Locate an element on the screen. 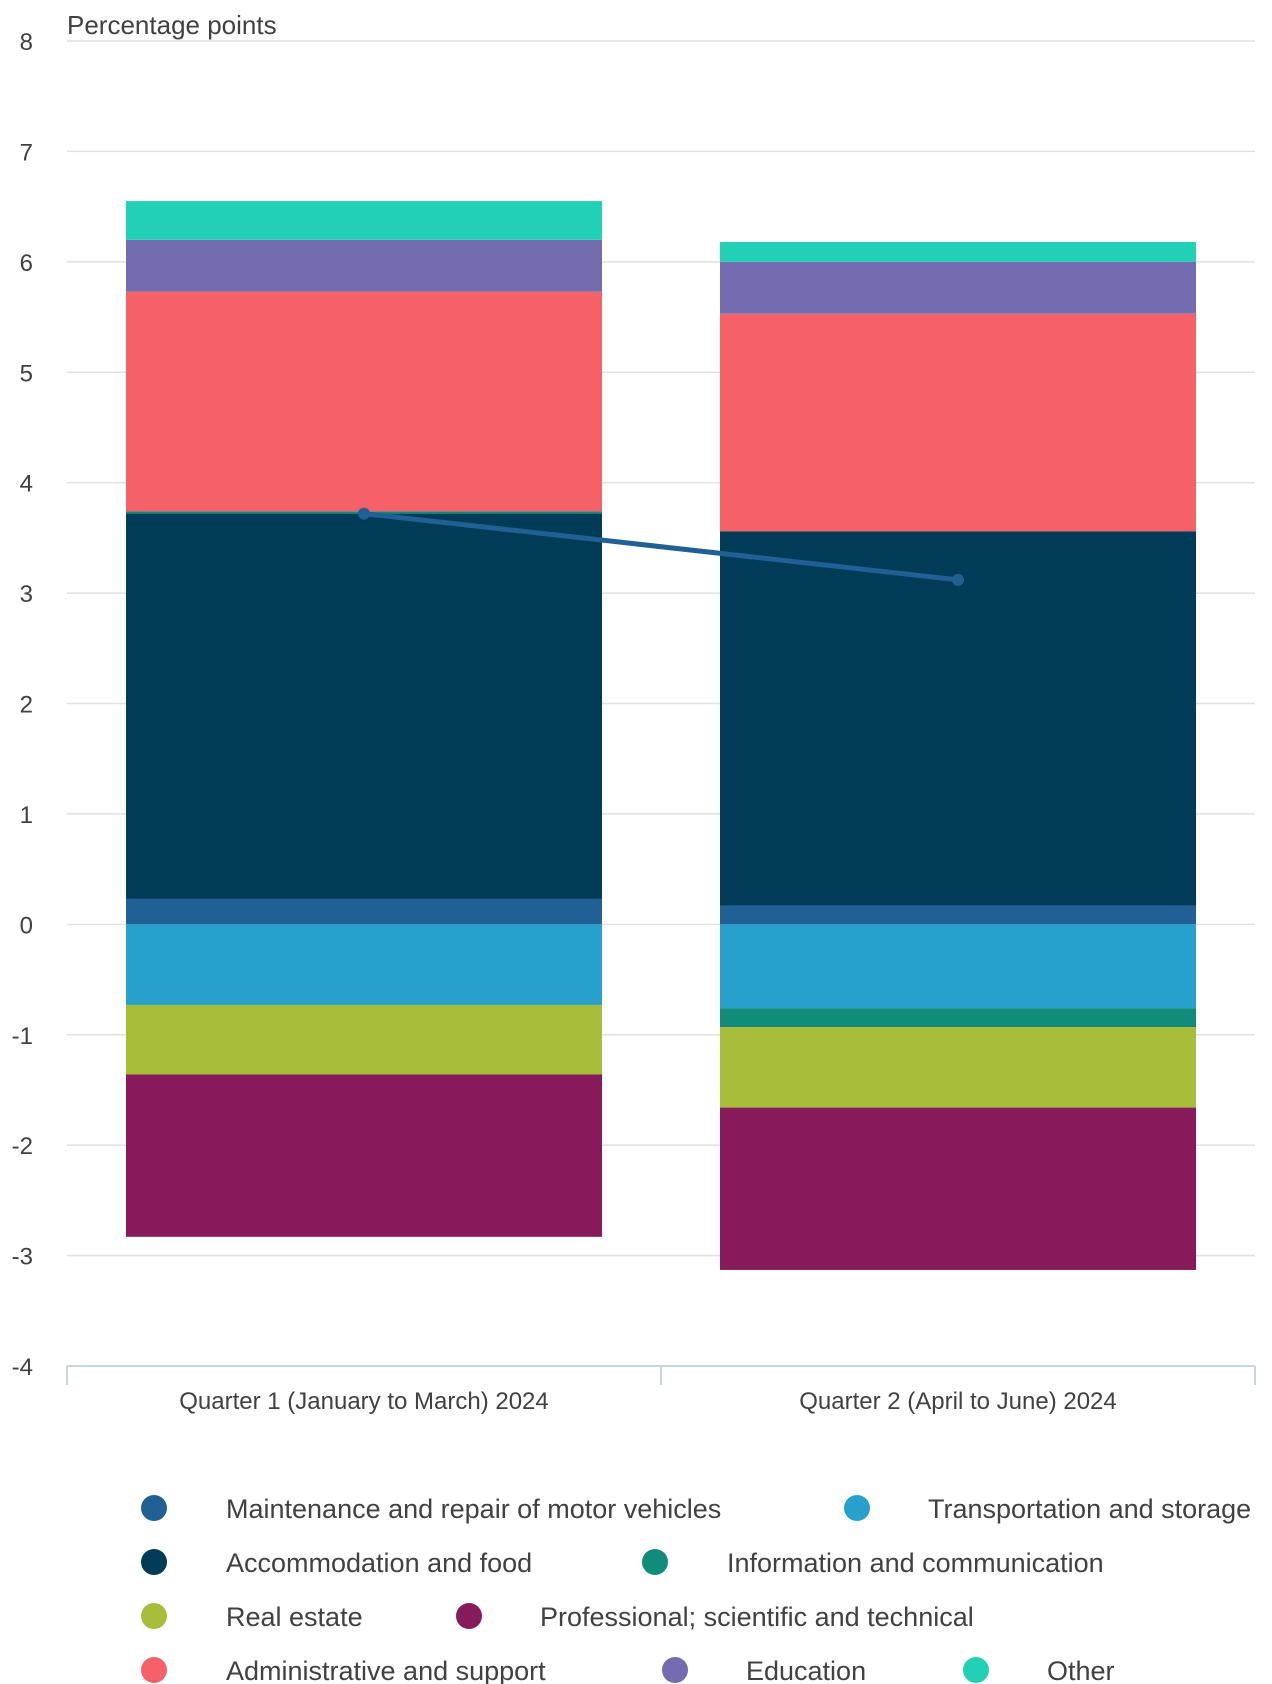  y-tick-label: 8 is located at coordinates (26, 42).